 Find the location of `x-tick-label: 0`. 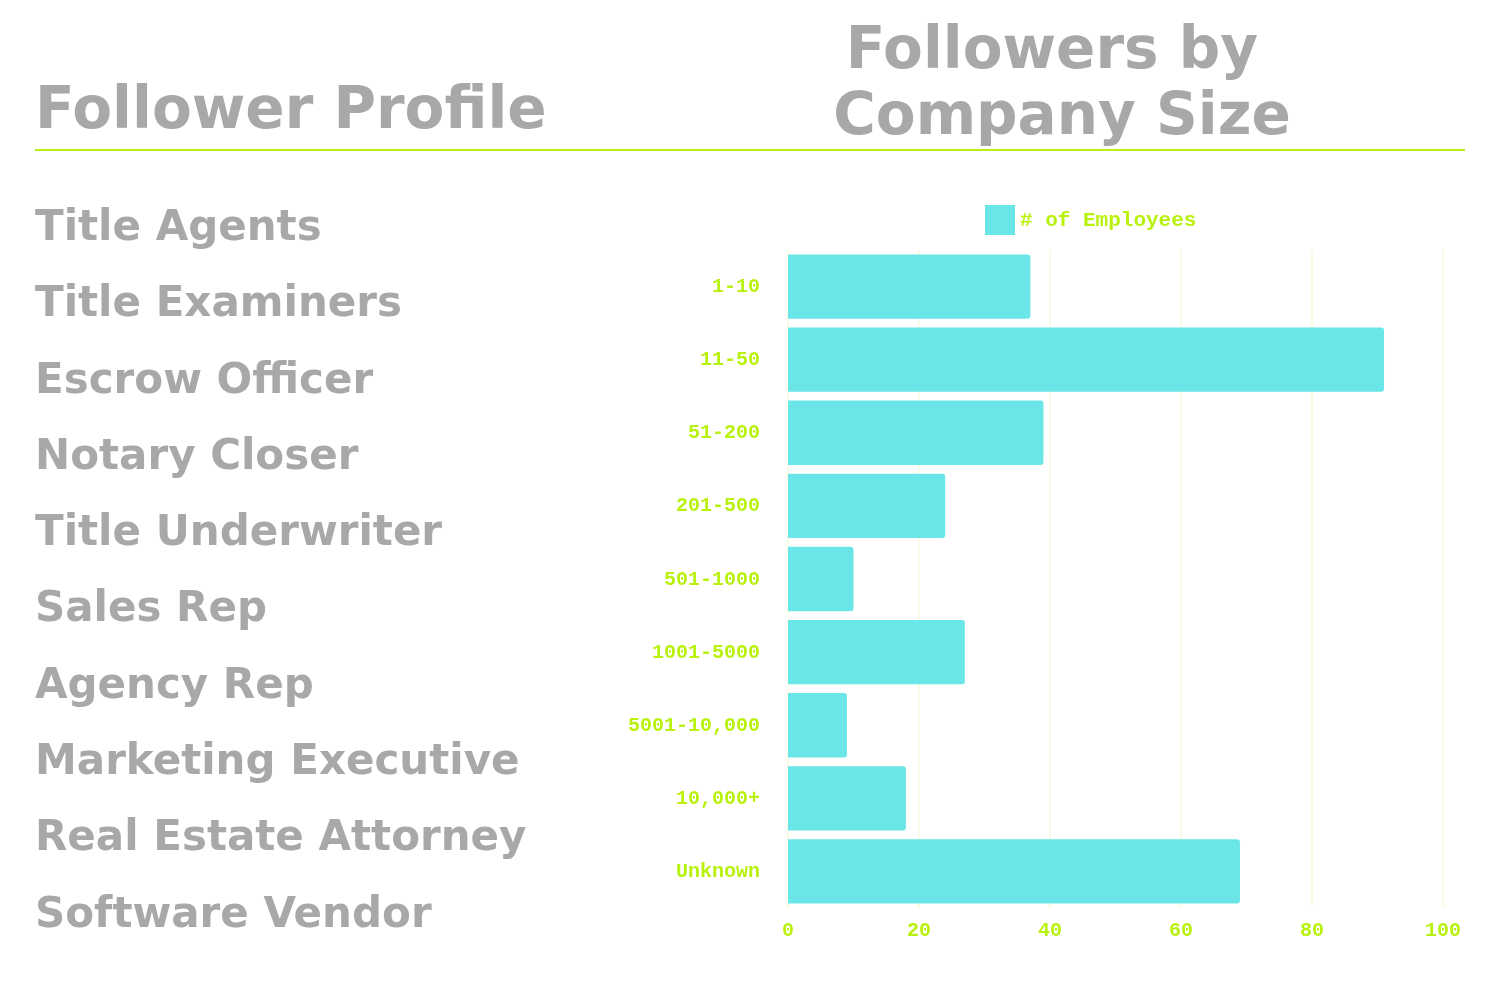

x-tick-label: 0 is located at coordinates (788, 930).